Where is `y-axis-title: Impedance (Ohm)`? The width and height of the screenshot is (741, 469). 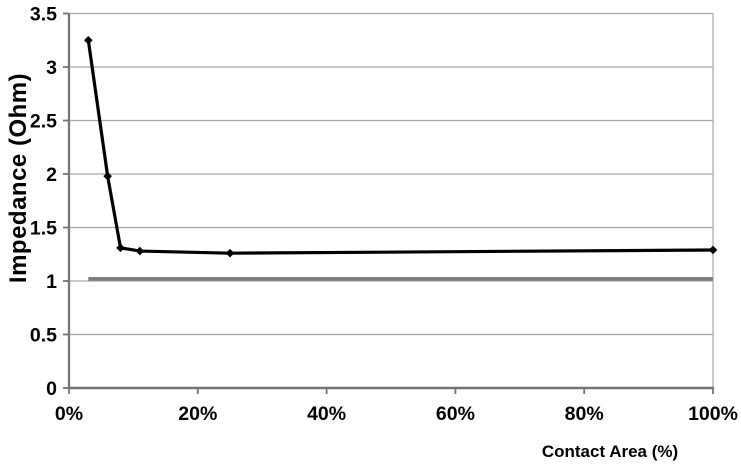
y-axis-title: Impedance (Ohm) is located at coordinates (18, 178).